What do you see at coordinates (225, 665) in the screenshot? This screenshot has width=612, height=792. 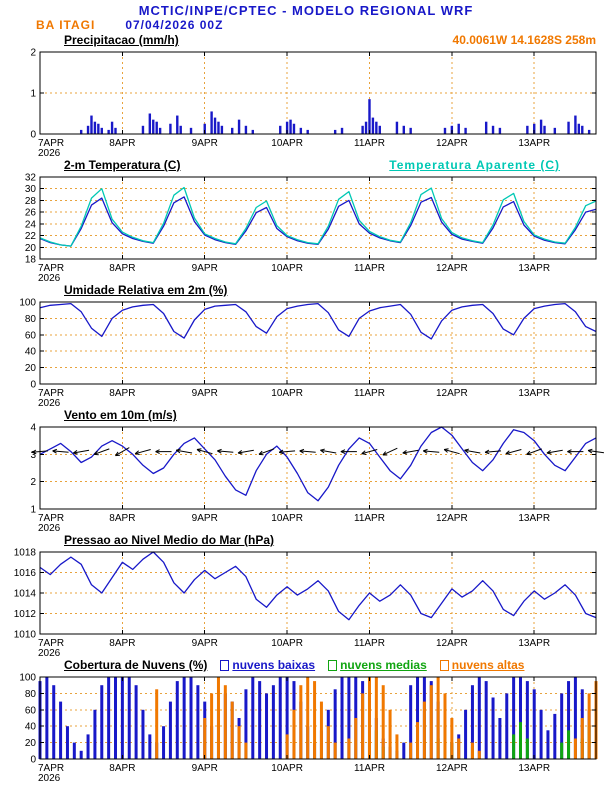 I see `low-clouds-swatch-icon` at bounding box center [225, 665].